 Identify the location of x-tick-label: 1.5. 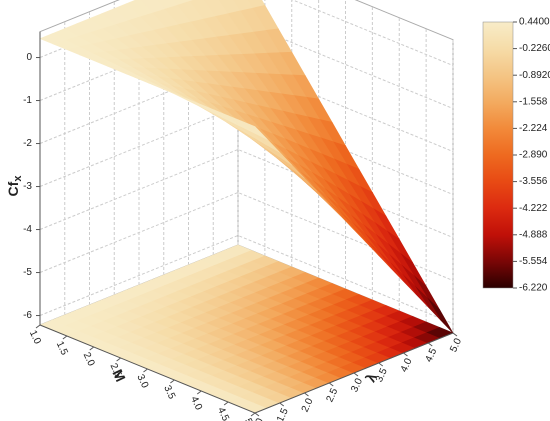
(62, 349).